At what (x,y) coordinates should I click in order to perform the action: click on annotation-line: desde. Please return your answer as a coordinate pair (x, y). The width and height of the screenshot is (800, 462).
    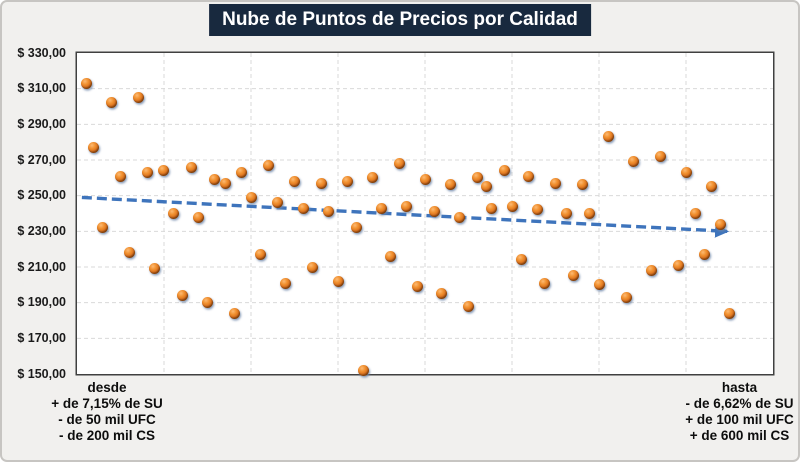
    Looking at the image, I should click on (107, 387).